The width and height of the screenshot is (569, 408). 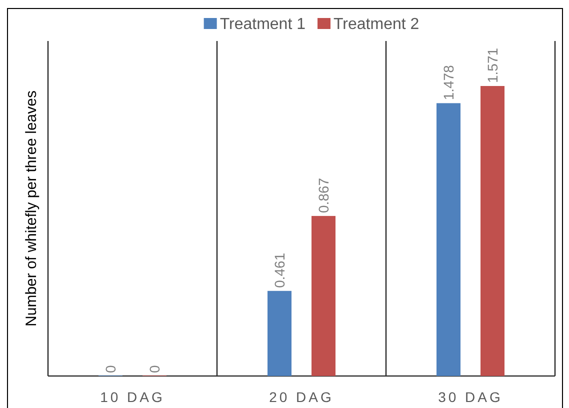 What do you see at coordinates (448, 82) in the screenshot?
I see `data-label: 1.478` at bounding box center [448, 82].